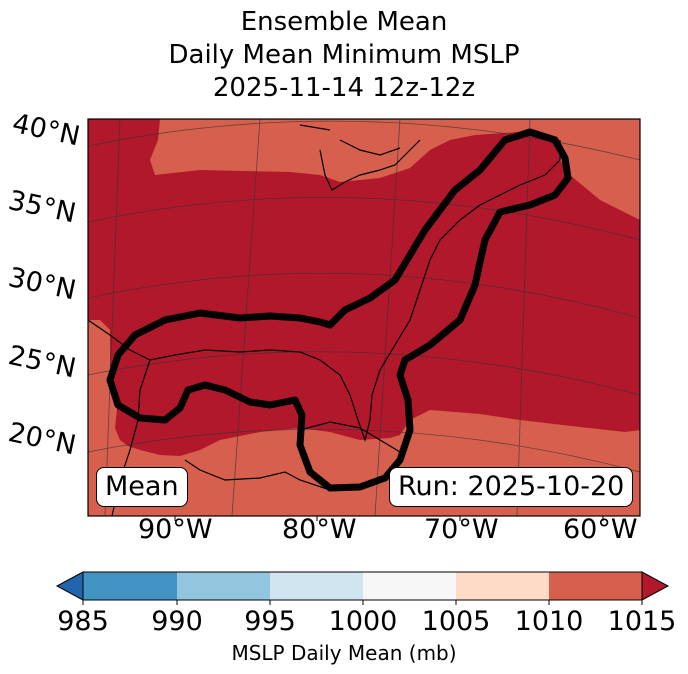 The width and height of the screenshot is (688, 674). I want to click on colorbar-label: MSLP Daily Mean (mb), so click(344, 653).